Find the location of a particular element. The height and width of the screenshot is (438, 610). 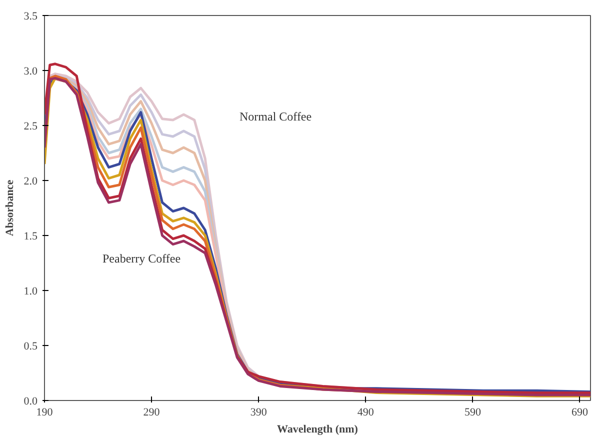

annotation: Peaberry Coffee is located at coordinates (141, 259).